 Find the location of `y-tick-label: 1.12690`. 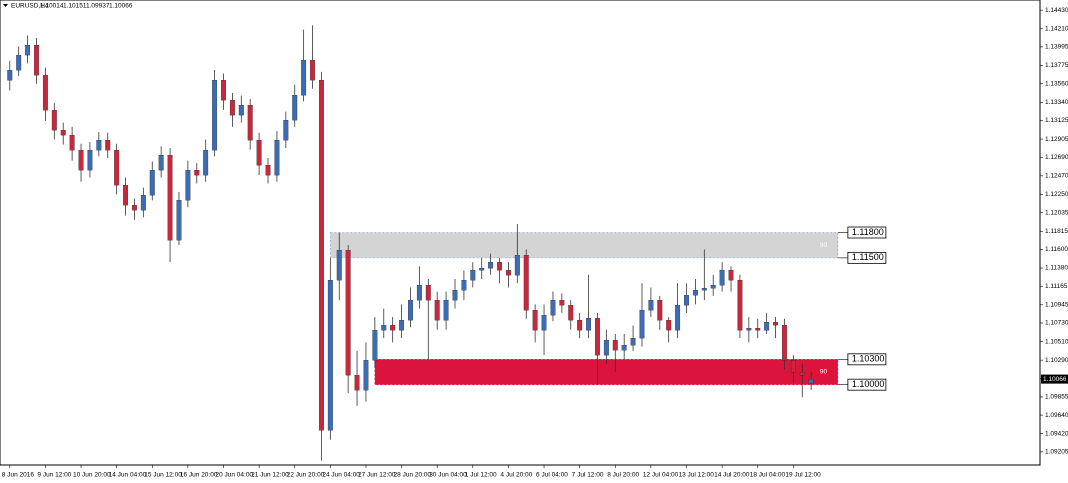

y-tick-label: 1.12690 is located at coordinates (1056, 157).